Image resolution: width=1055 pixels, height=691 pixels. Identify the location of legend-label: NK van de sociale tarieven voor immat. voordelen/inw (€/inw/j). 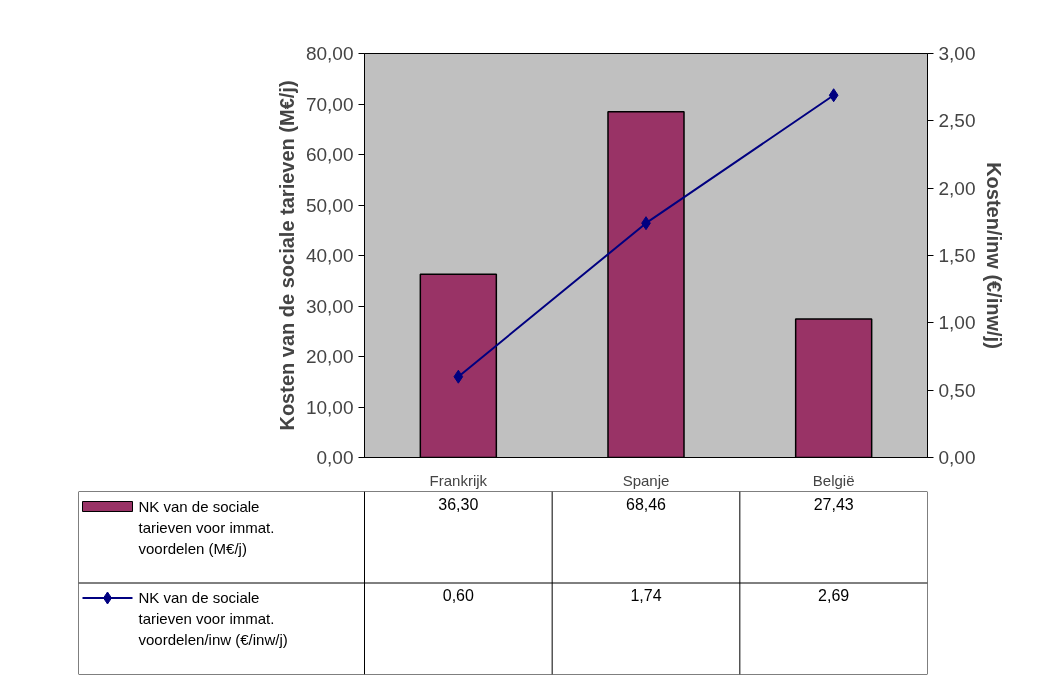
(213, 618).